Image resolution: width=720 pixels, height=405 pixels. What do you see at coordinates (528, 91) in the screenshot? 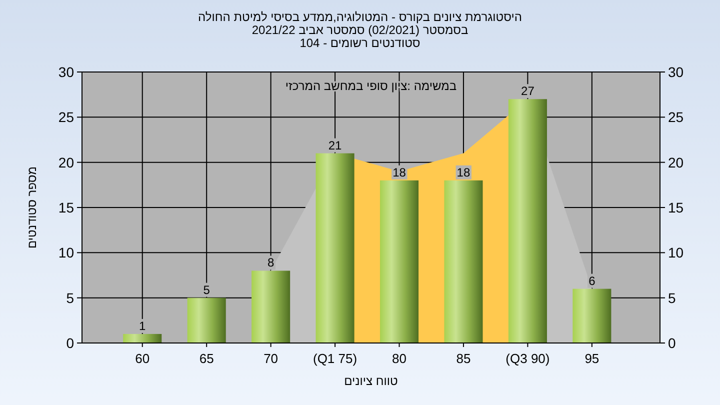
I see `data-label: 27` at bounding box center [528, 91].